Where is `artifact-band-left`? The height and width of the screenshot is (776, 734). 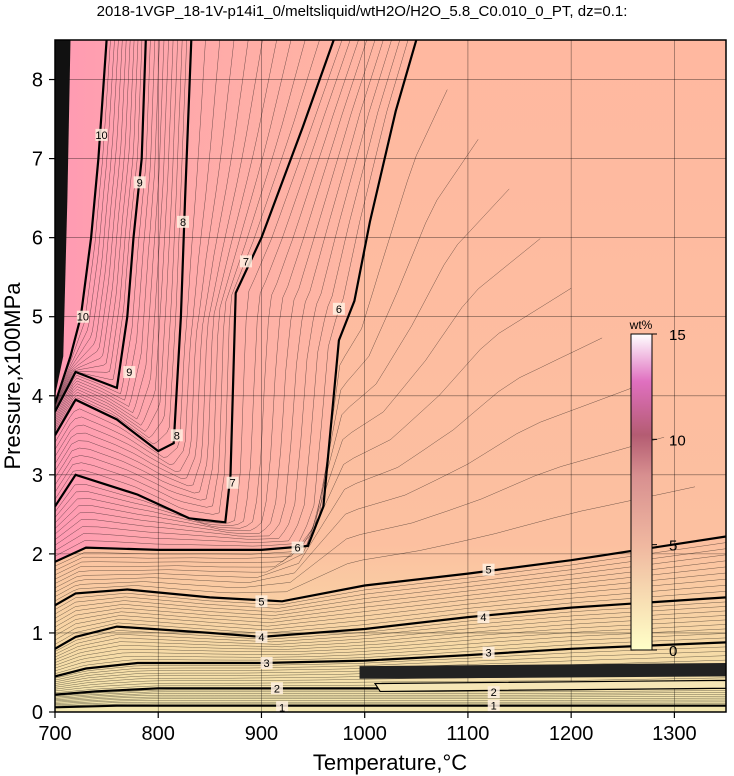 artifact-band-left is located at coordinates (63, 218).